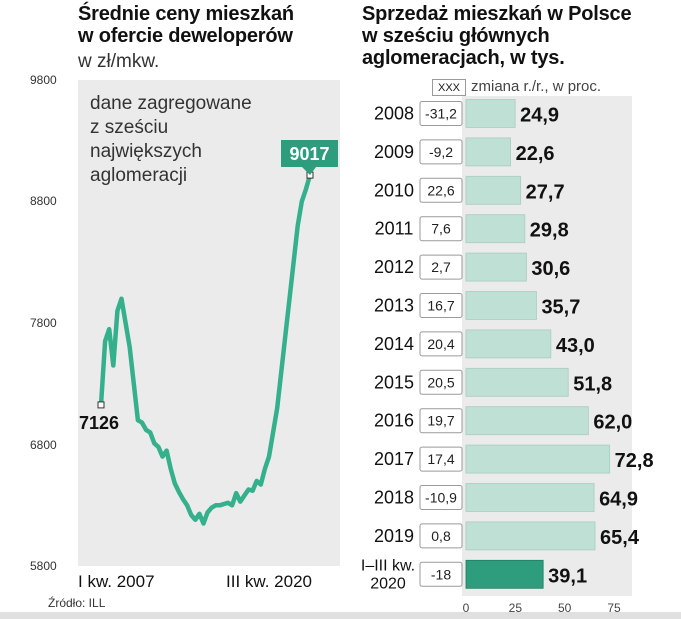 Image resolution: width=681 pixels, height=619 pixels. I want to click on change-value: -9,2, so click(441, 152).